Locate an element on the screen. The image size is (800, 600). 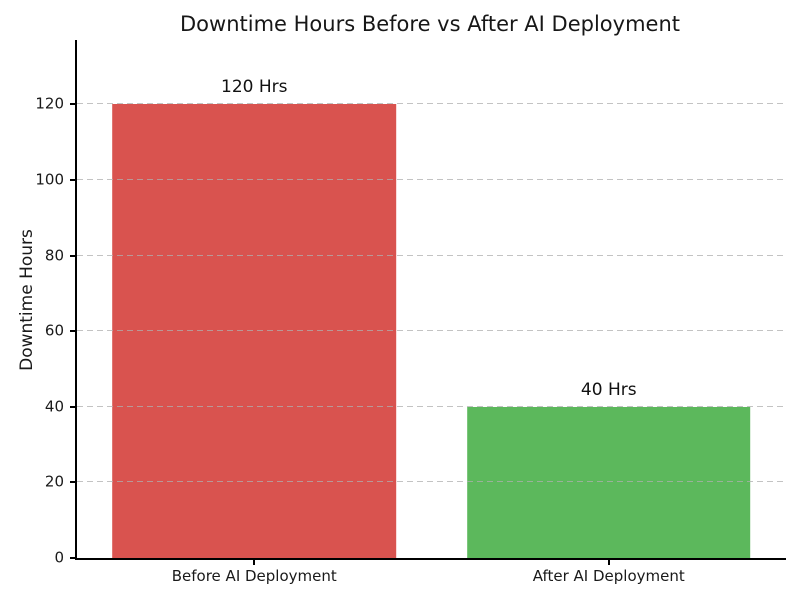
x-tick-label: Before AI Deployment is located at coordinates (254, 576).